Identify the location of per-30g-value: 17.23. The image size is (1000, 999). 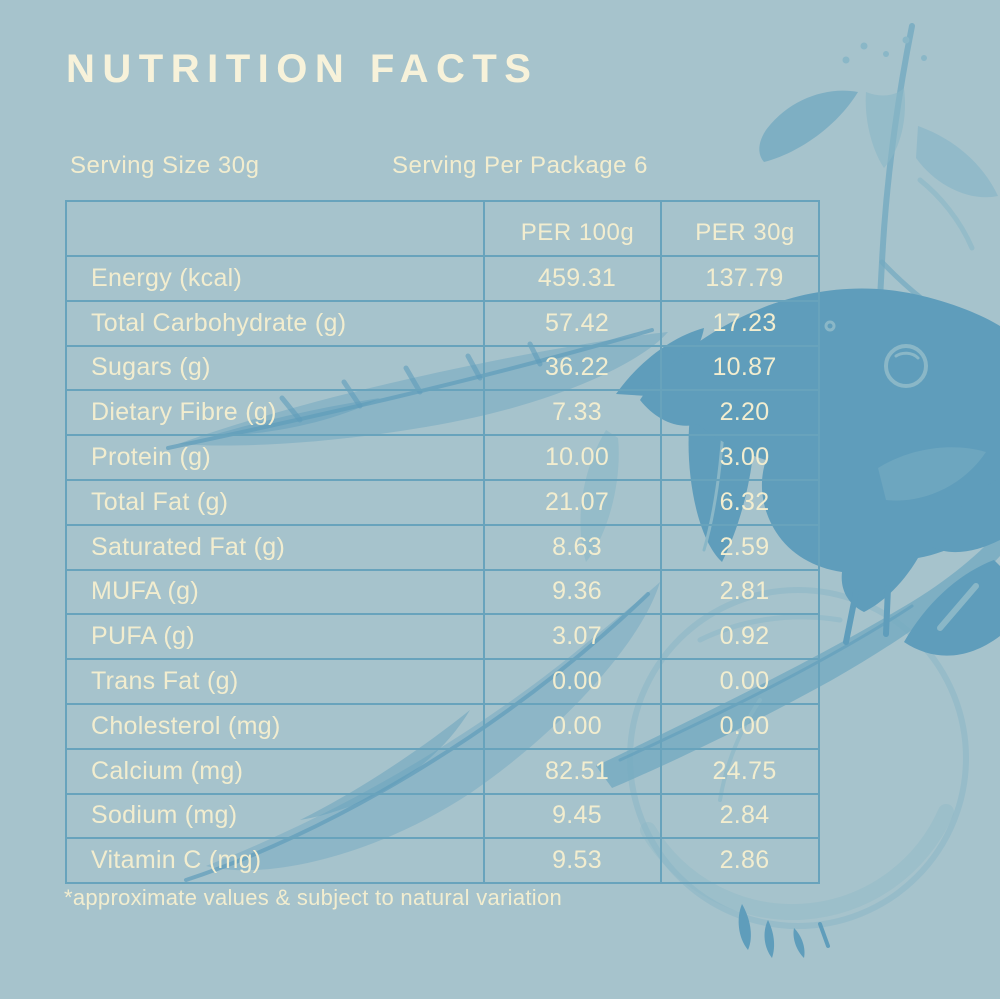
(740, 323).